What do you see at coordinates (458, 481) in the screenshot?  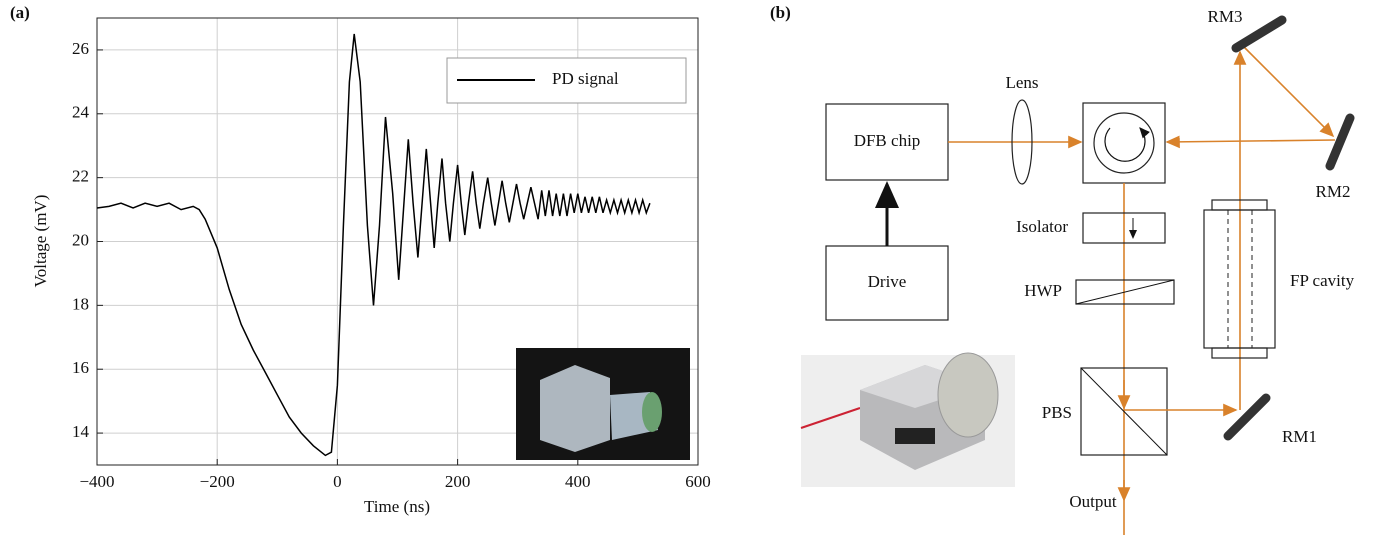 I see `x-tick-label: 200` at bounding box center [458, 481].